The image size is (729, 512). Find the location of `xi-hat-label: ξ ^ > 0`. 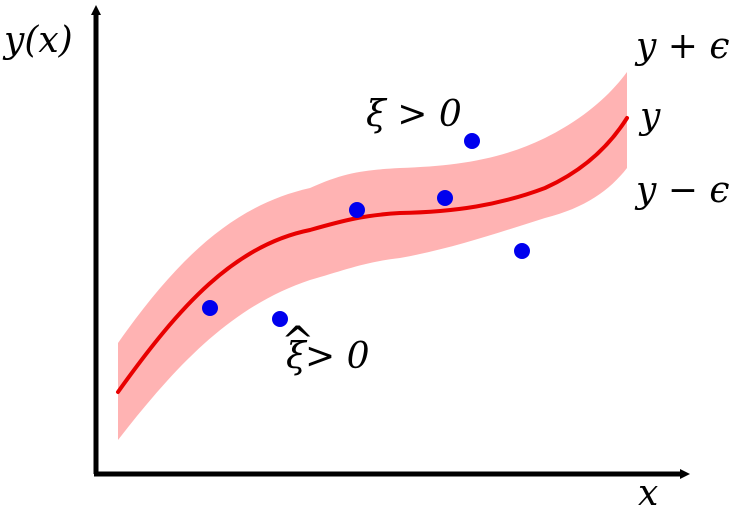

xi-hat-label: ξ ^ > 0 is located at coordinates (325, 348).